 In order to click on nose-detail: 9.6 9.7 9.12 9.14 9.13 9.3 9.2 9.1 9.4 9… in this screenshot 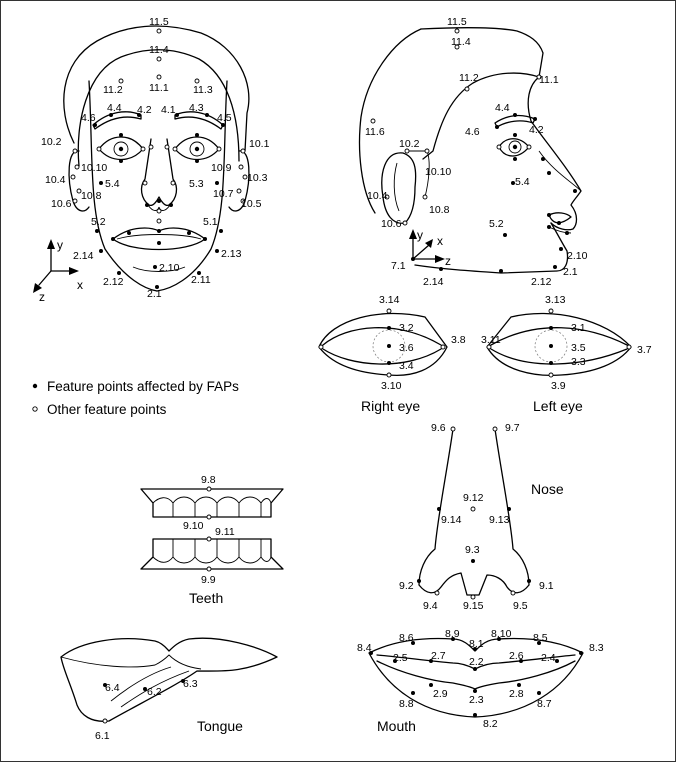, I will do `click(481, 517)`.